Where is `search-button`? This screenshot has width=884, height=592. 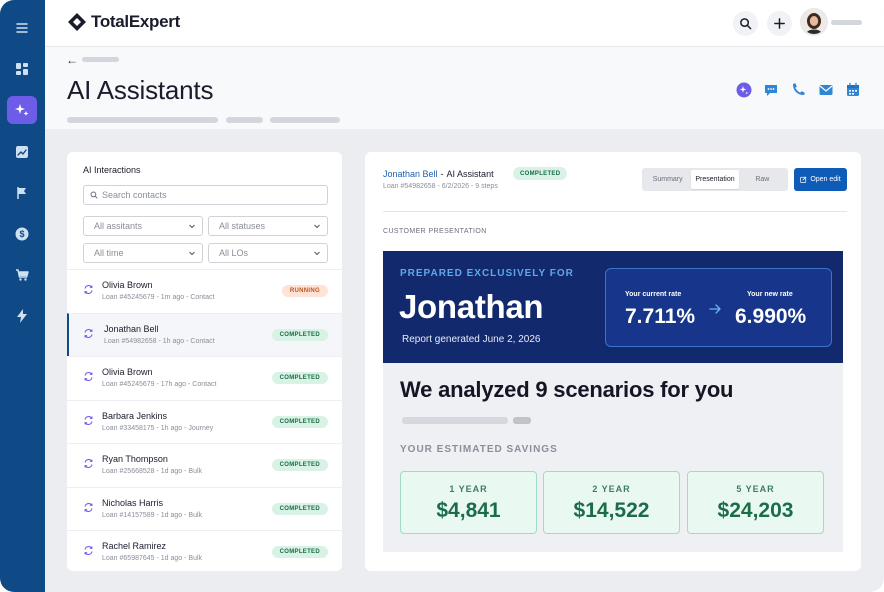 search-button is located at coordinates (745, 23).